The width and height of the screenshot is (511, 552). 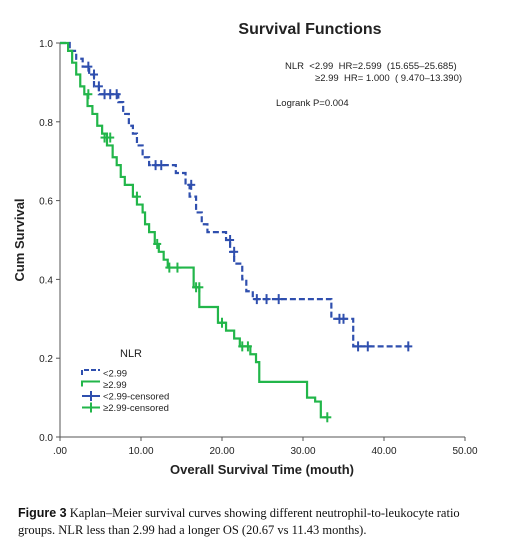 What do you see at coordinates (90, 383) in the screenshot?
I see `legend-swatch-solid` at bounding box center [90, 383].